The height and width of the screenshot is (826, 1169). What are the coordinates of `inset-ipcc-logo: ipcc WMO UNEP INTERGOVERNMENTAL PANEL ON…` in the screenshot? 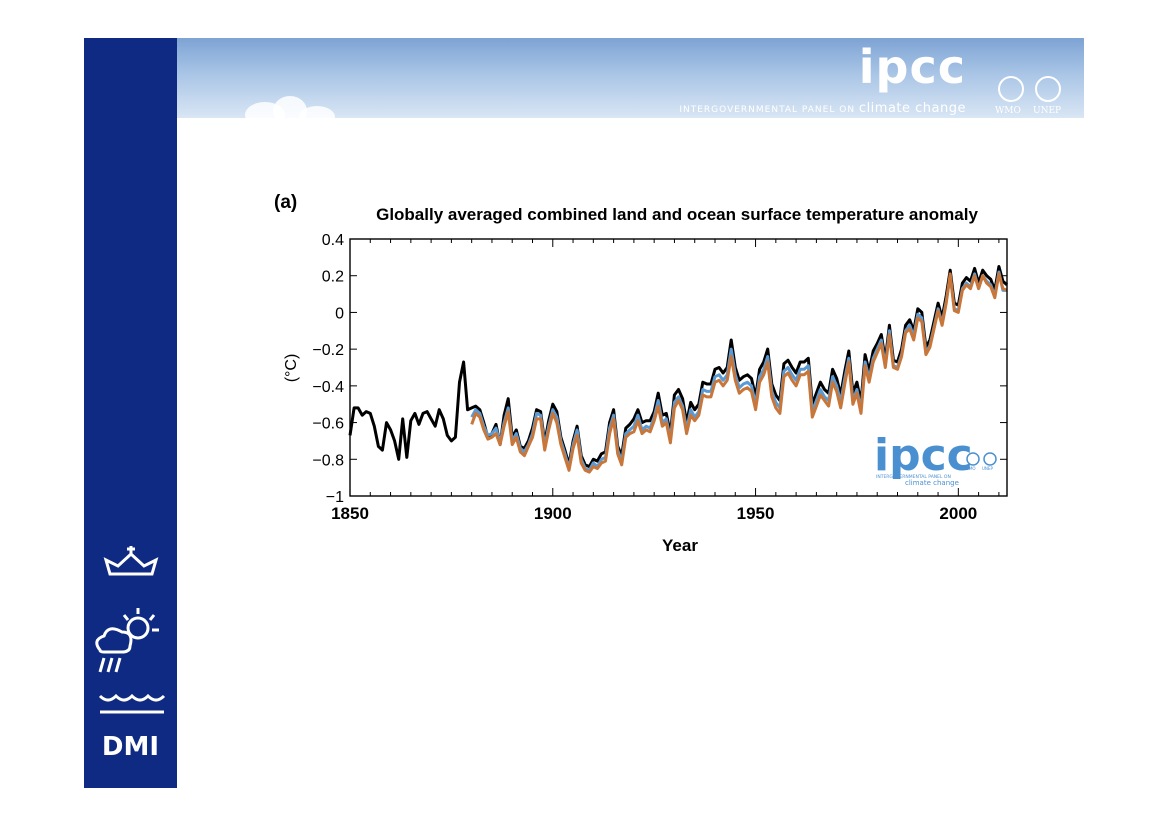 It's located at (935, 458).